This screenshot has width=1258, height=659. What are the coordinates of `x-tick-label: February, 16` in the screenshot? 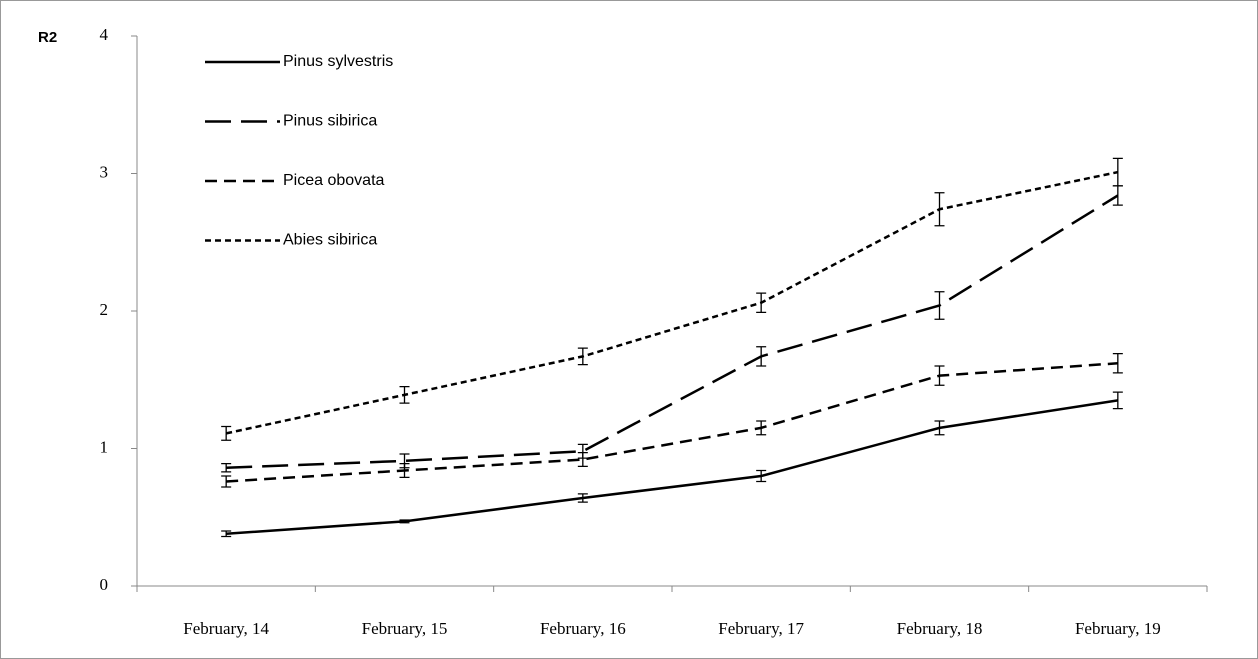 It's located at (583, 628).